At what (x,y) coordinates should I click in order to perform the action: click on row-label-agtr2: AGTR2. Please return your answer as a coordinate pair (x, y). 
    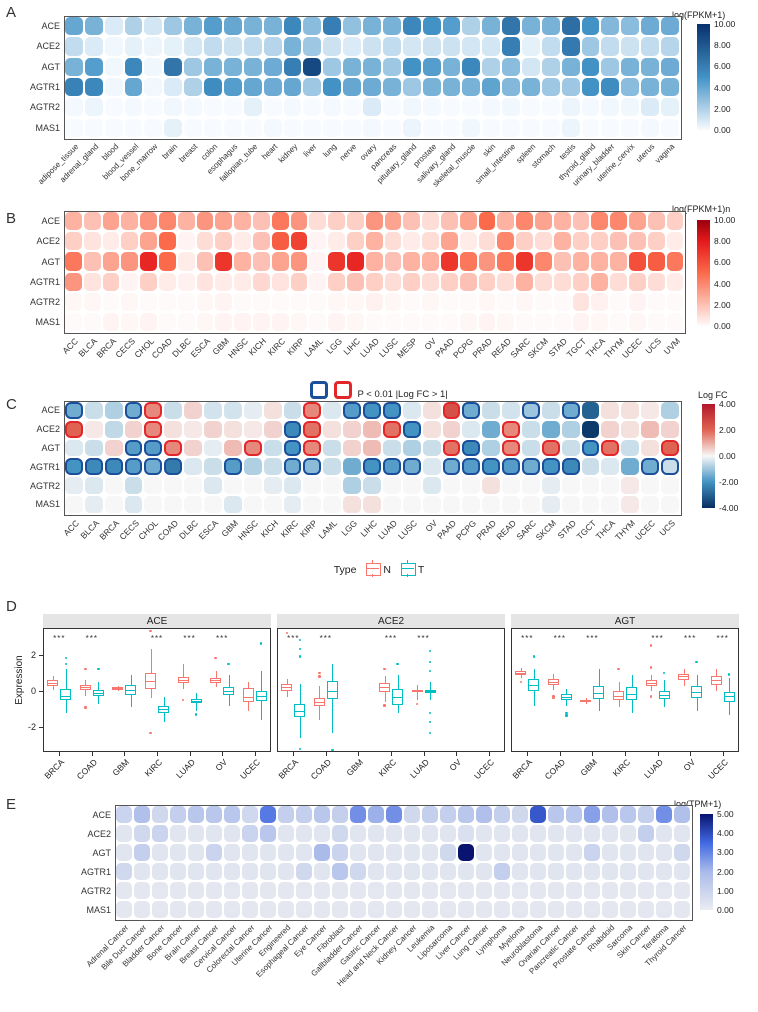
    Looking at the image, I should click on (44, 107).